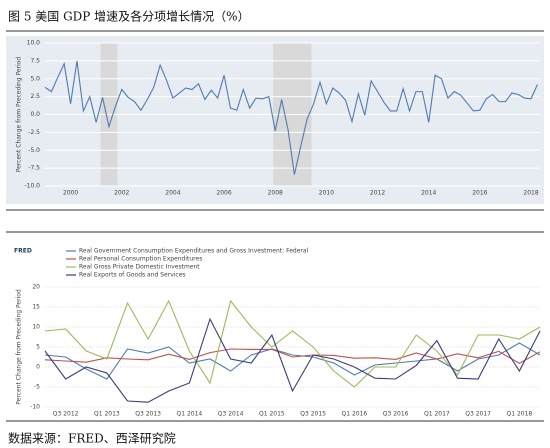 The height and width of the screenshot is (448, 550). What do you see at coordinates (32, 186) in the screenshot?
I see `y-tick-label: -10.0` at bounding box center [32, 186].